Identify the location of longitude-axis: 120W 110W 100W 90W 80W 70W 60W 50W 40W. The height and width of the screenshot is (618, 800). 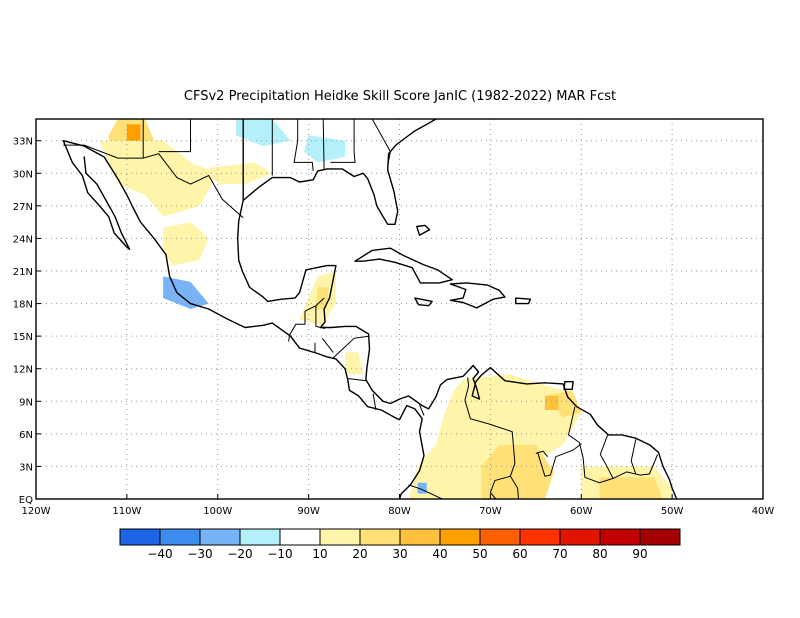
(398, 505).